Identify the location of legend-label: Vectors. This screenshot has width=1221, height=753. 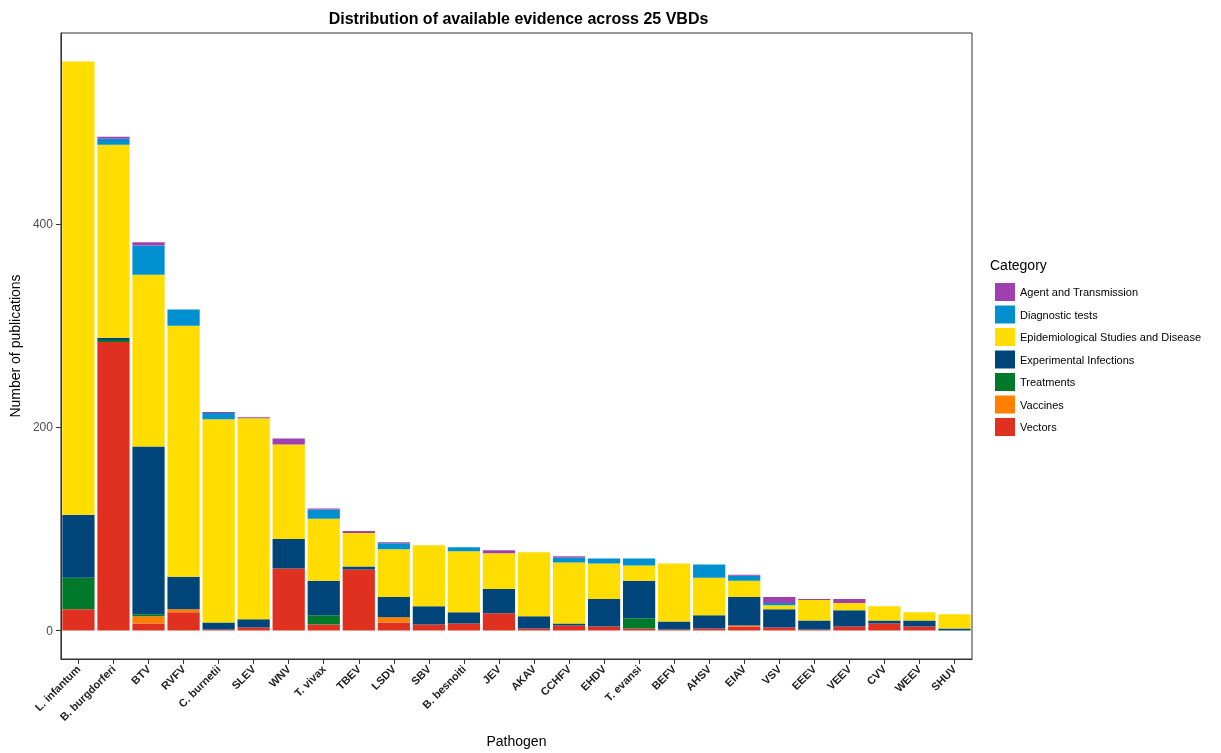
(1039, 427).